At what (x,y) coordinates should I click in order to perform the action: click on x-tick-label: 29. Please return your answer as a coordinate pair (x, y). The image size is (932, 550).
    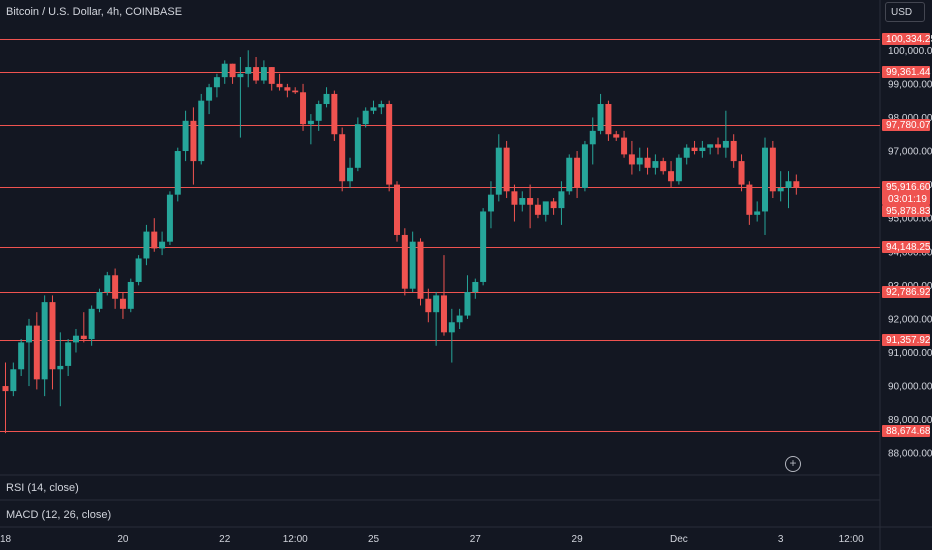
    Looking at the image, I should click on (578, 539).